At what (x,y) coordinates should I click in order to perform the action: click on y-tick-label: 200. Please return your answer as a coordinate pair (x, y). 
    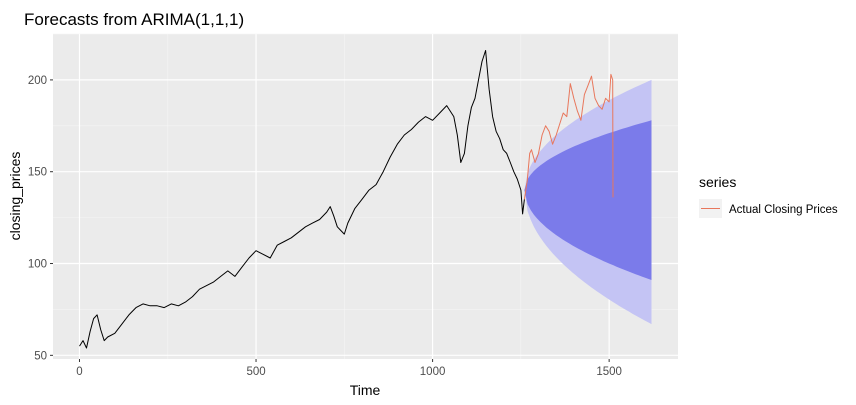
    Looking at the image, I should click on (37, 81).